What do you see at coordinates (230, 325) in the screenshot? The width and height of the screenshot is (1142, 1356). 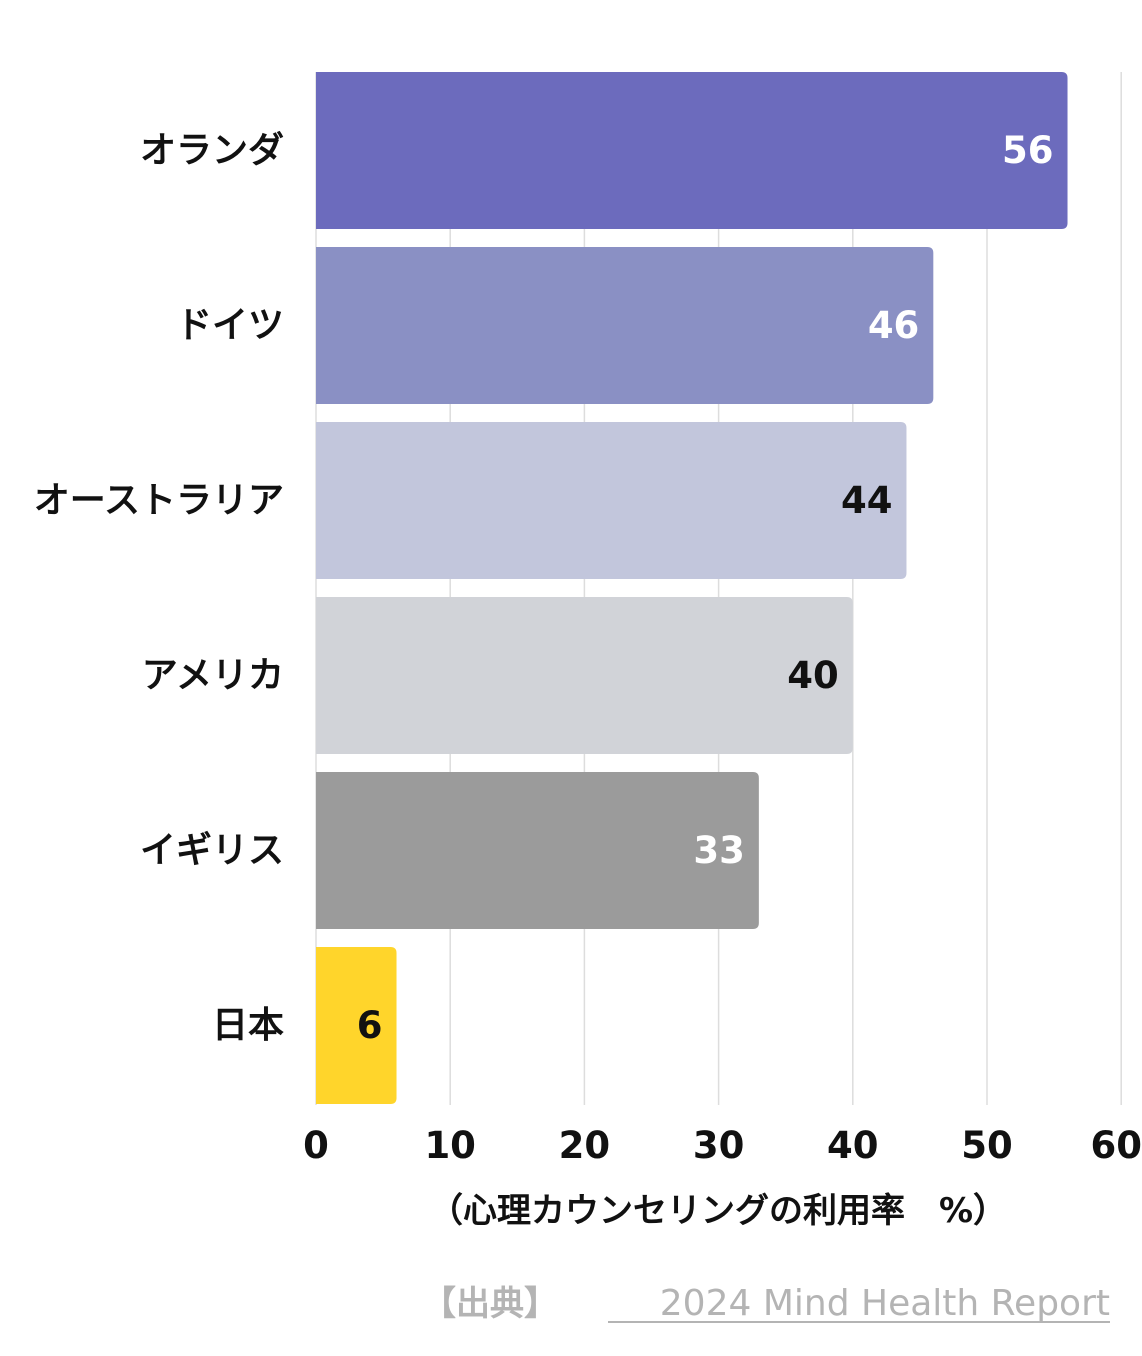 I see `category-label-1: ドイツ` at bounding box center [230, 325].